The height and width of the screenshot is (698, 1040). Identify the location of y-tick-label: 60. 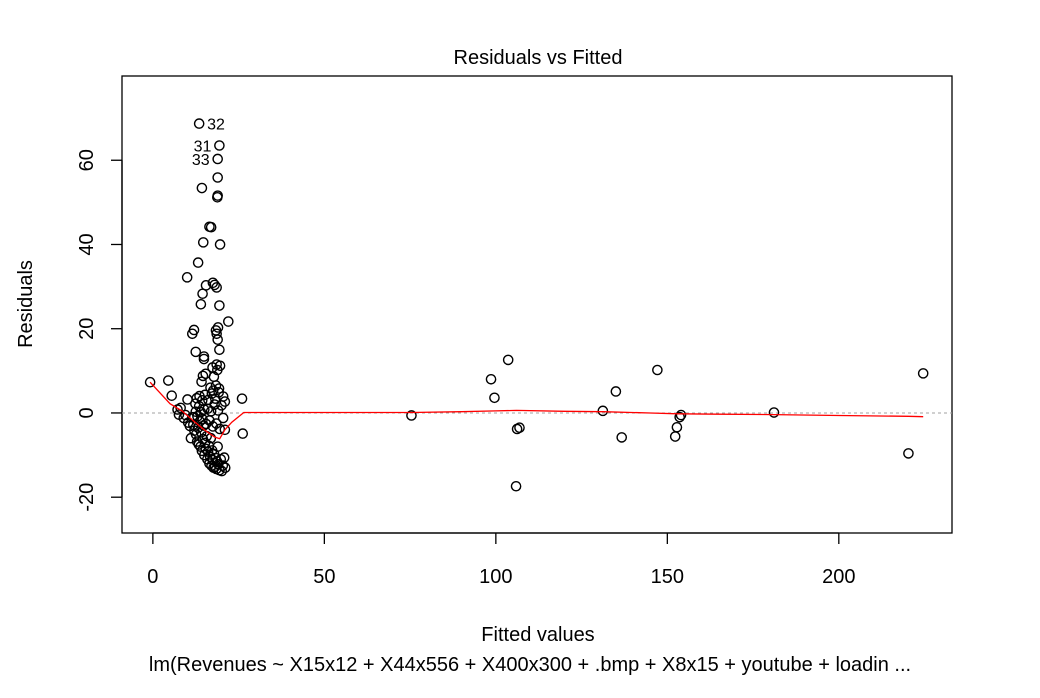
(87, 160).